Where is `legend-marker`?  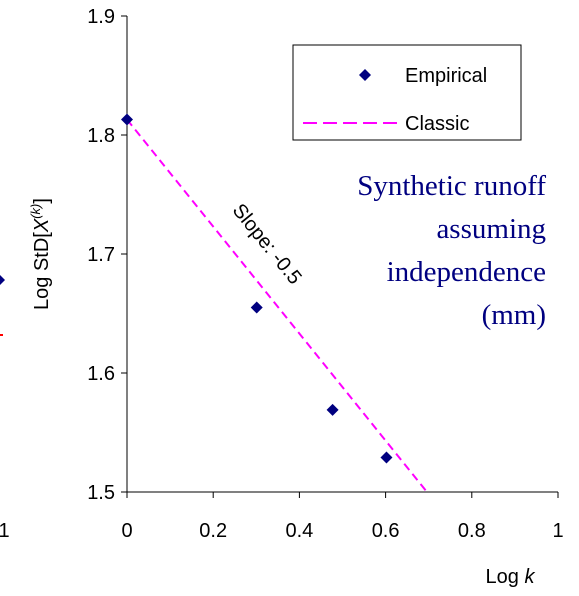
legend-marker is located at coordinates (365, 75).